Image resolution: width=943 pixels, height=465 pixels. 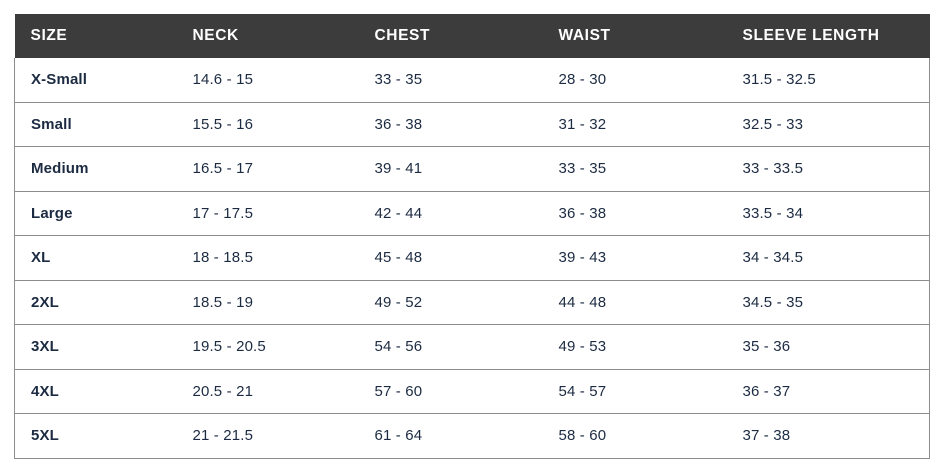 What do you see at coordinates (267, 436) in the screenshot?
I see `cell-neck: 21 - 21.5` at bounding box center [267, 436].